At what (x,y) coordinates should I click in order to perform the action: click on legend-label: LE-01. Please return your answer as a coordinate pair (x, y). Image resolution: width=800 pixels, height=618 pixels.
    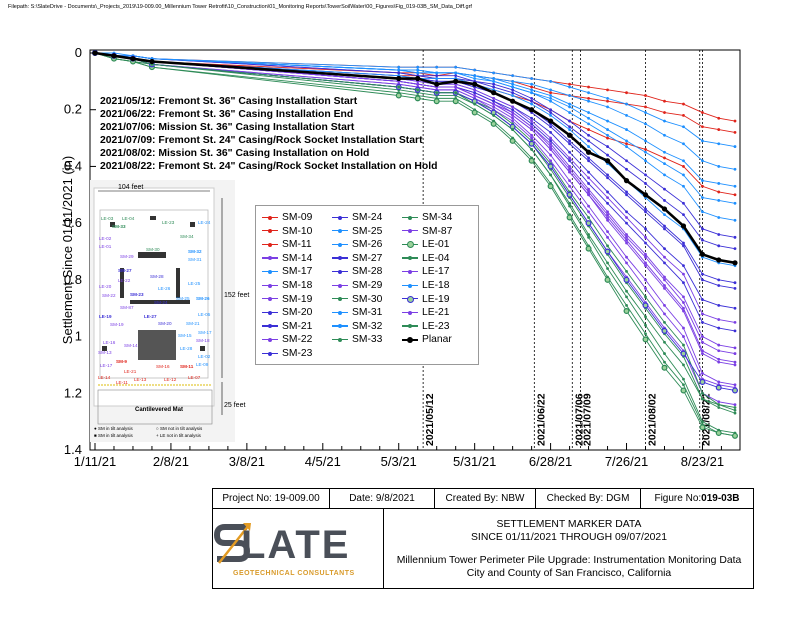
    Looking at the image, I should click on (436, 245).